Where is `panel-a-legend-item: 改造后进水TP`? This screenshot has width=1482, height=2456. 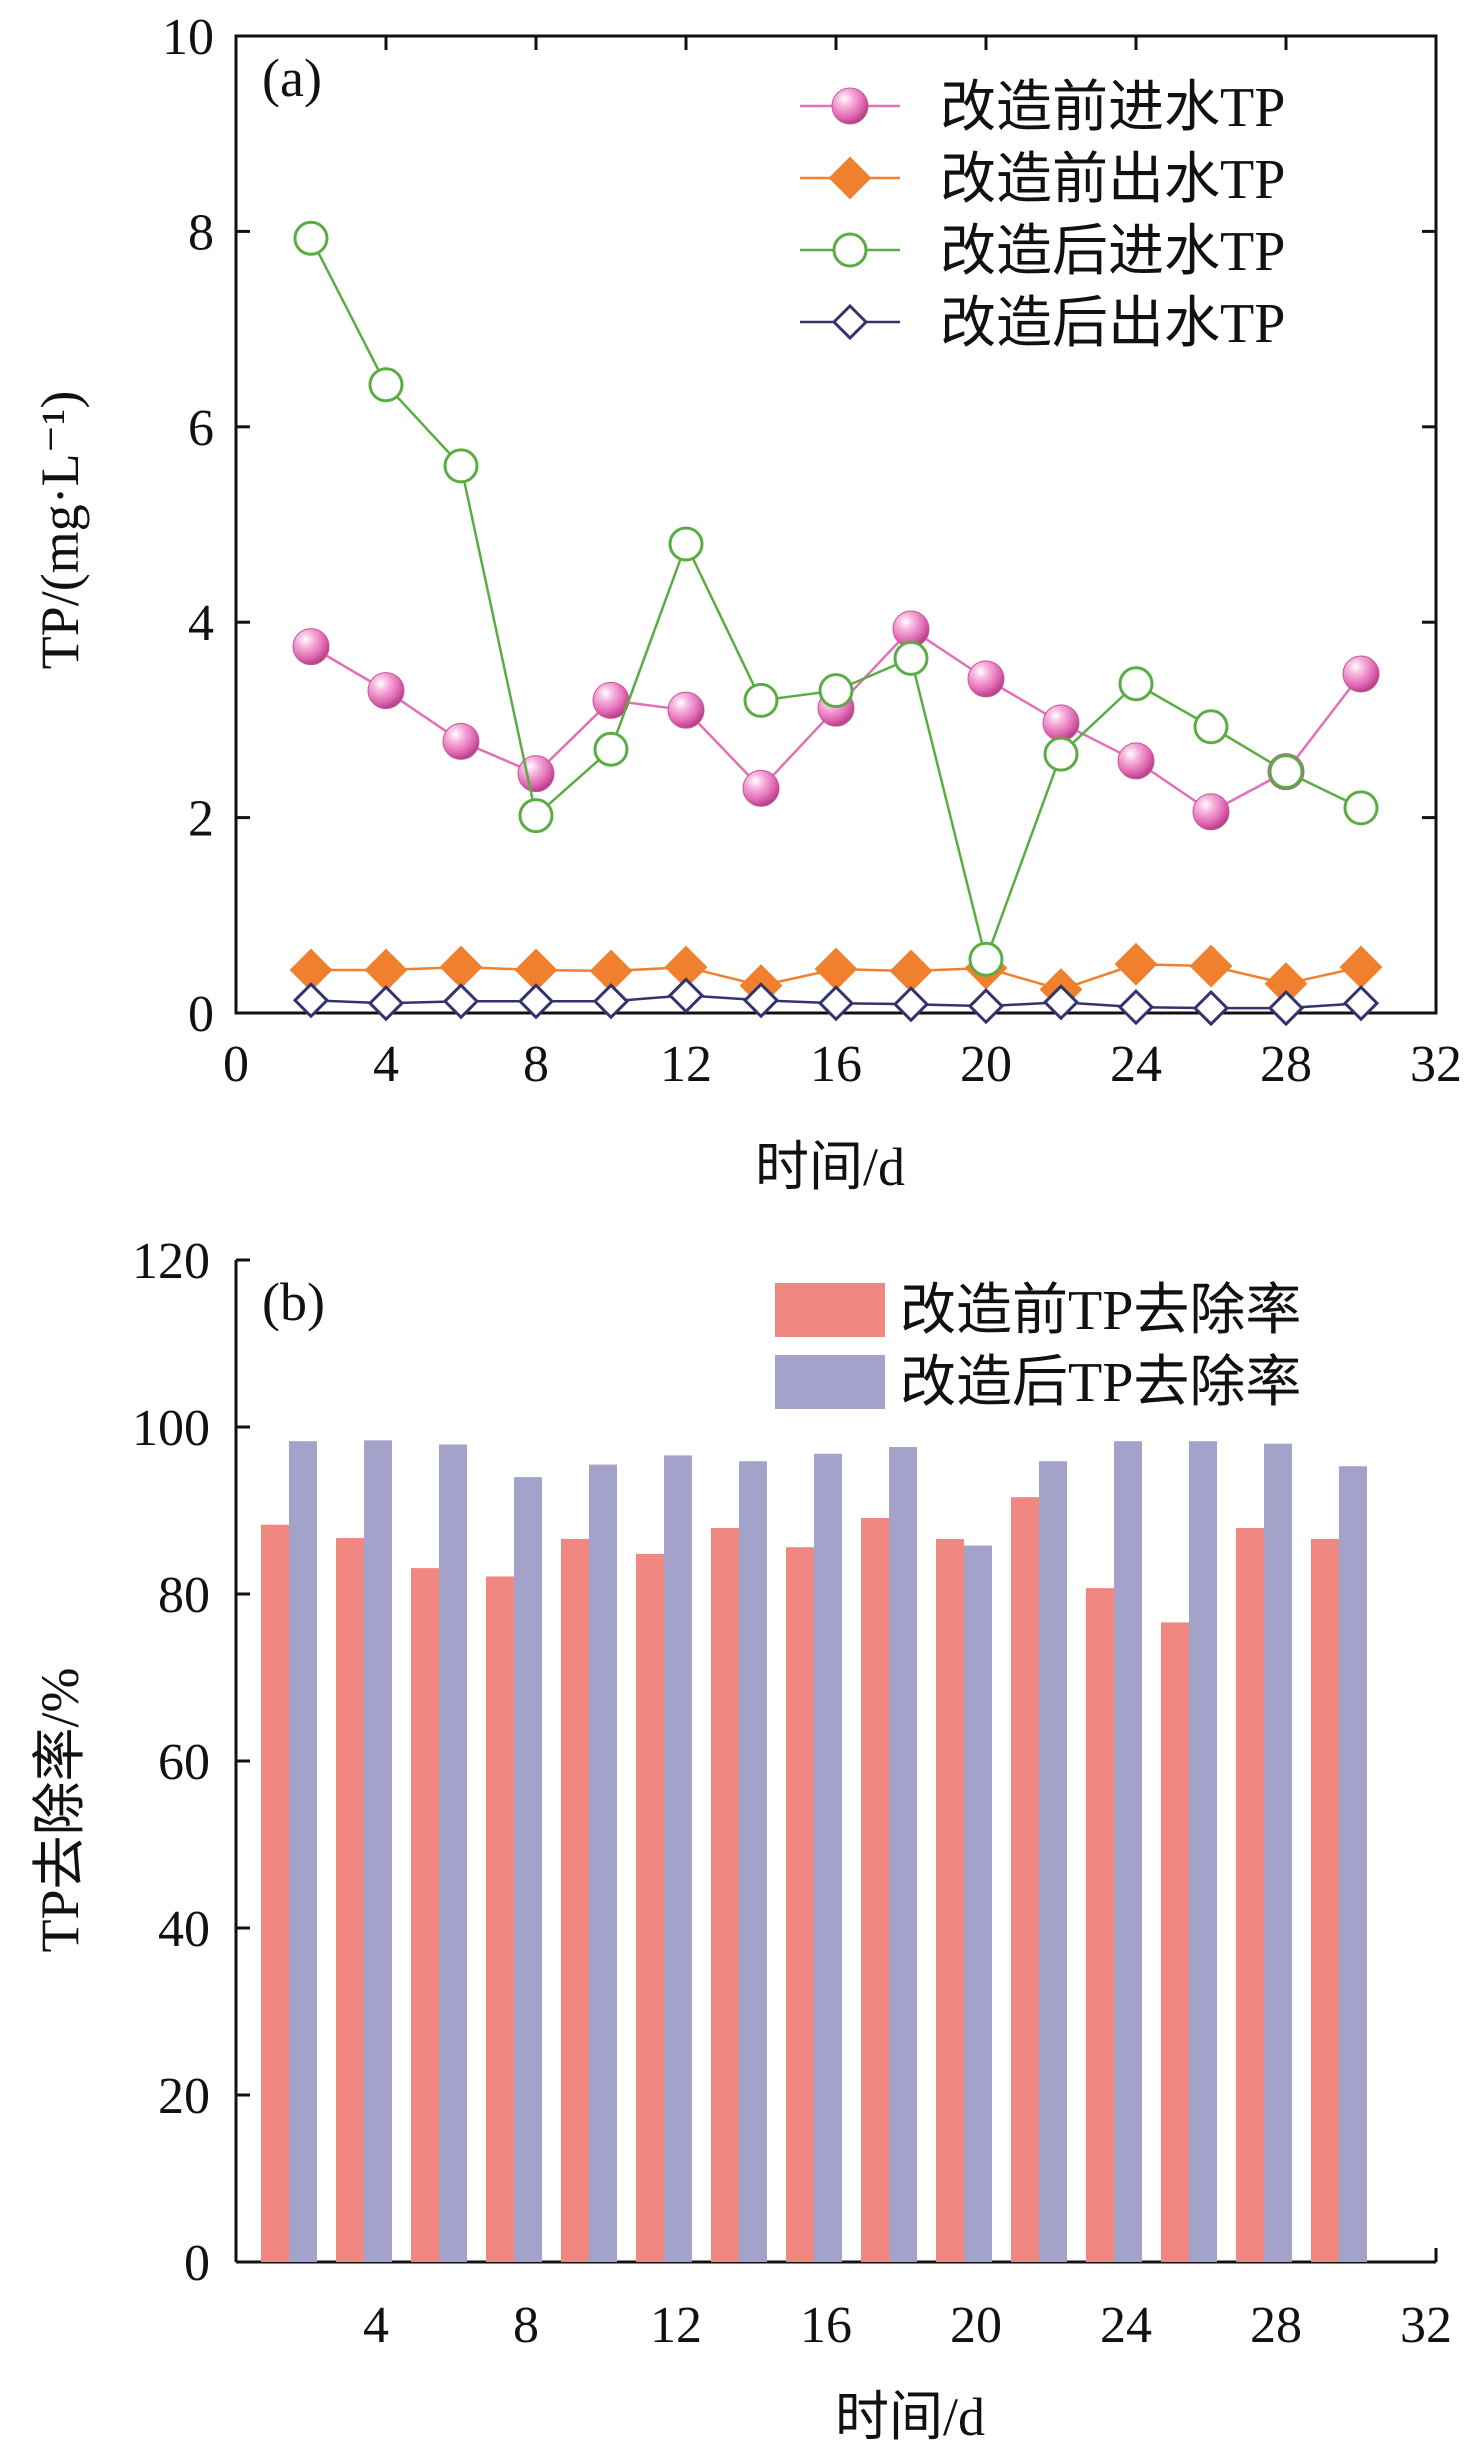
panel-a-legend-item: 改造后进水TP is located at coordinates (1042, 252).